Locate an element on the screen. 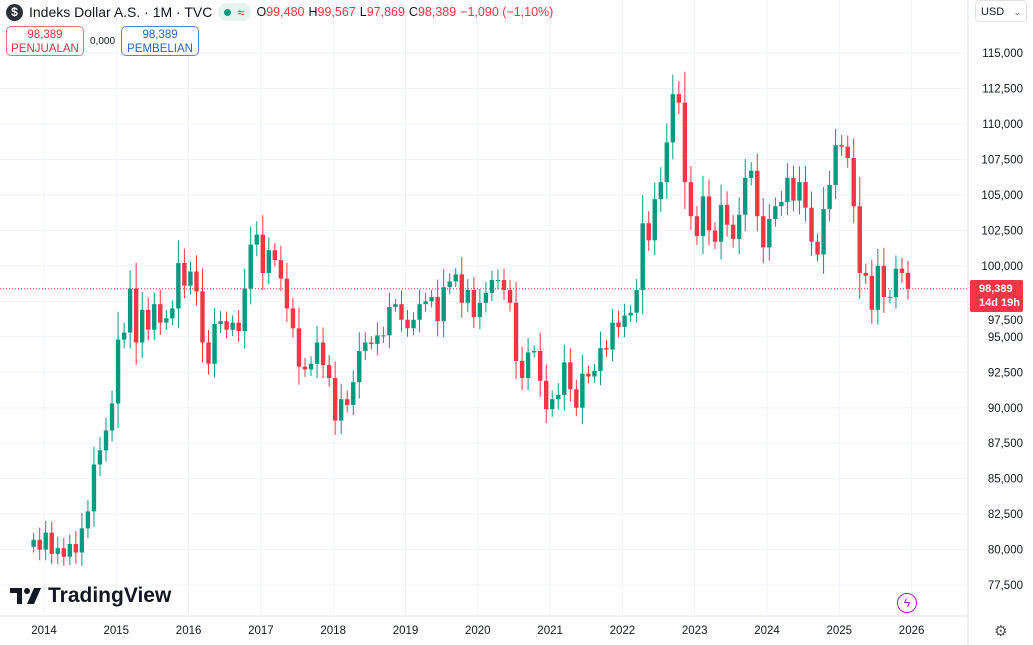 The image size is (1033, 645). trade-buttons: 98,389 PENJUALAN 0,000 98,389 PEMBELIAN is located at coordinates (103, 41).